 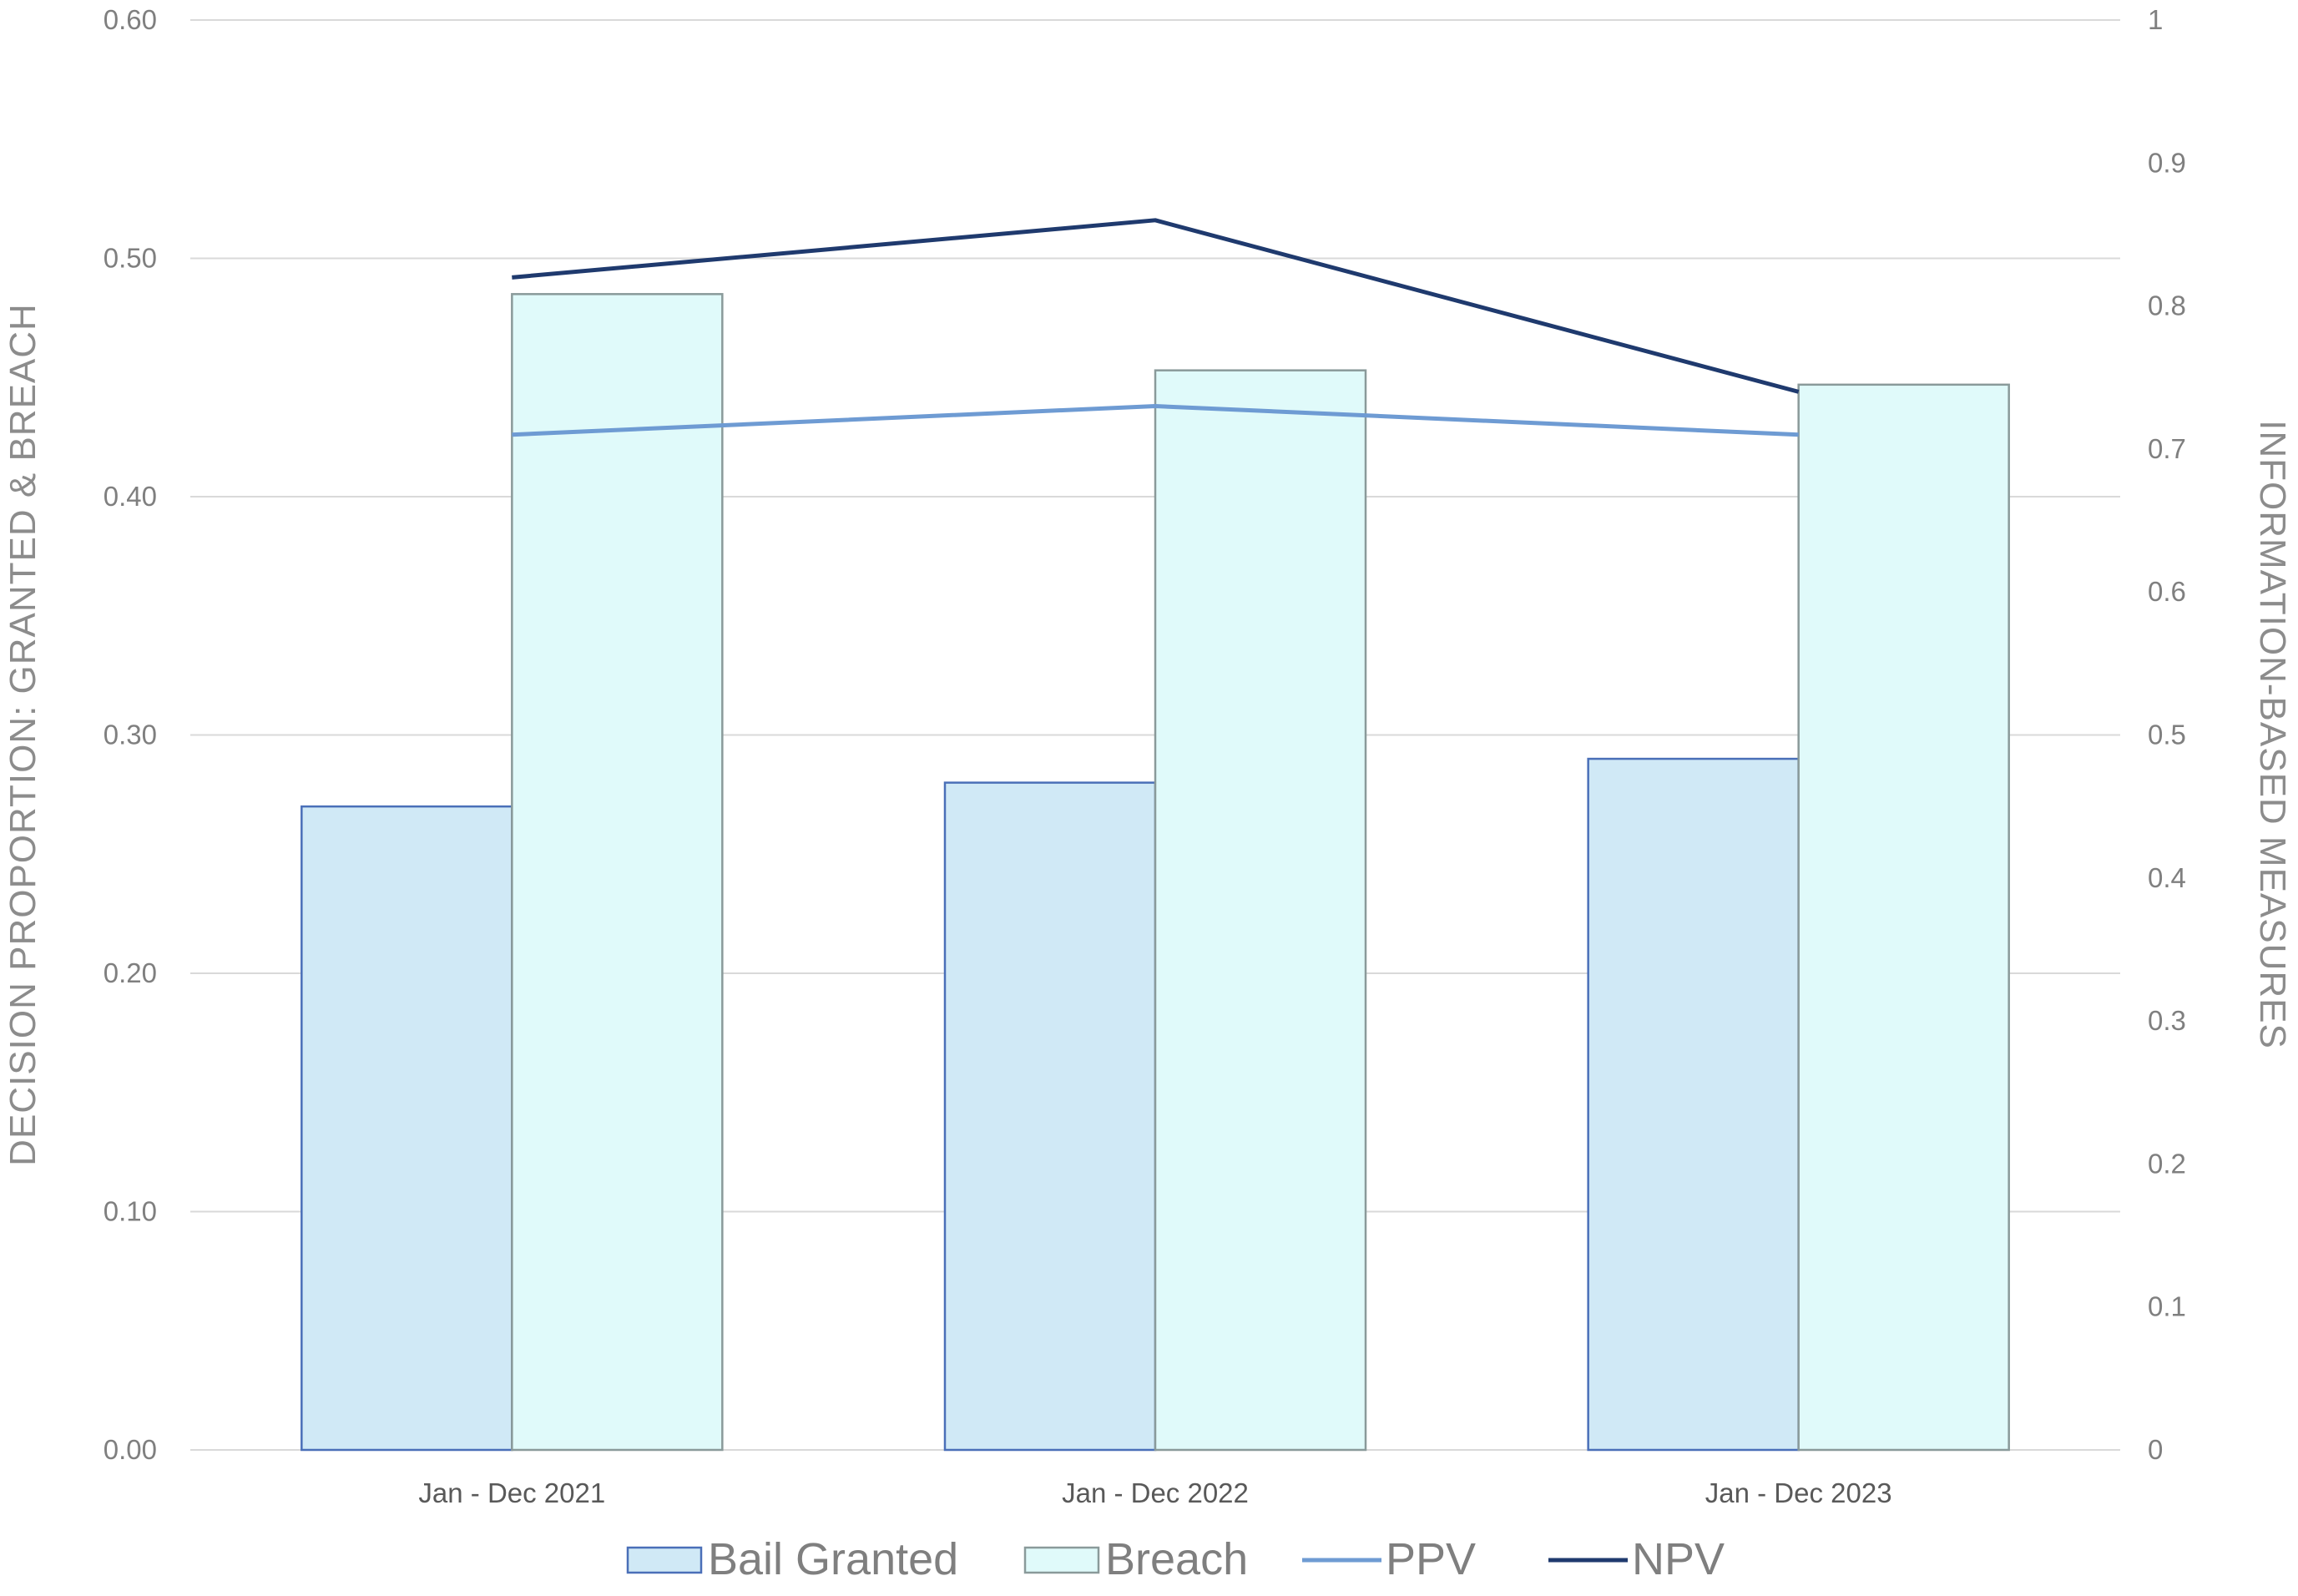 What do you see at coordinates (2167, 878) in the screenshot?
I see `right-tick-label: 0.4` at bounding box center [2167, 878].